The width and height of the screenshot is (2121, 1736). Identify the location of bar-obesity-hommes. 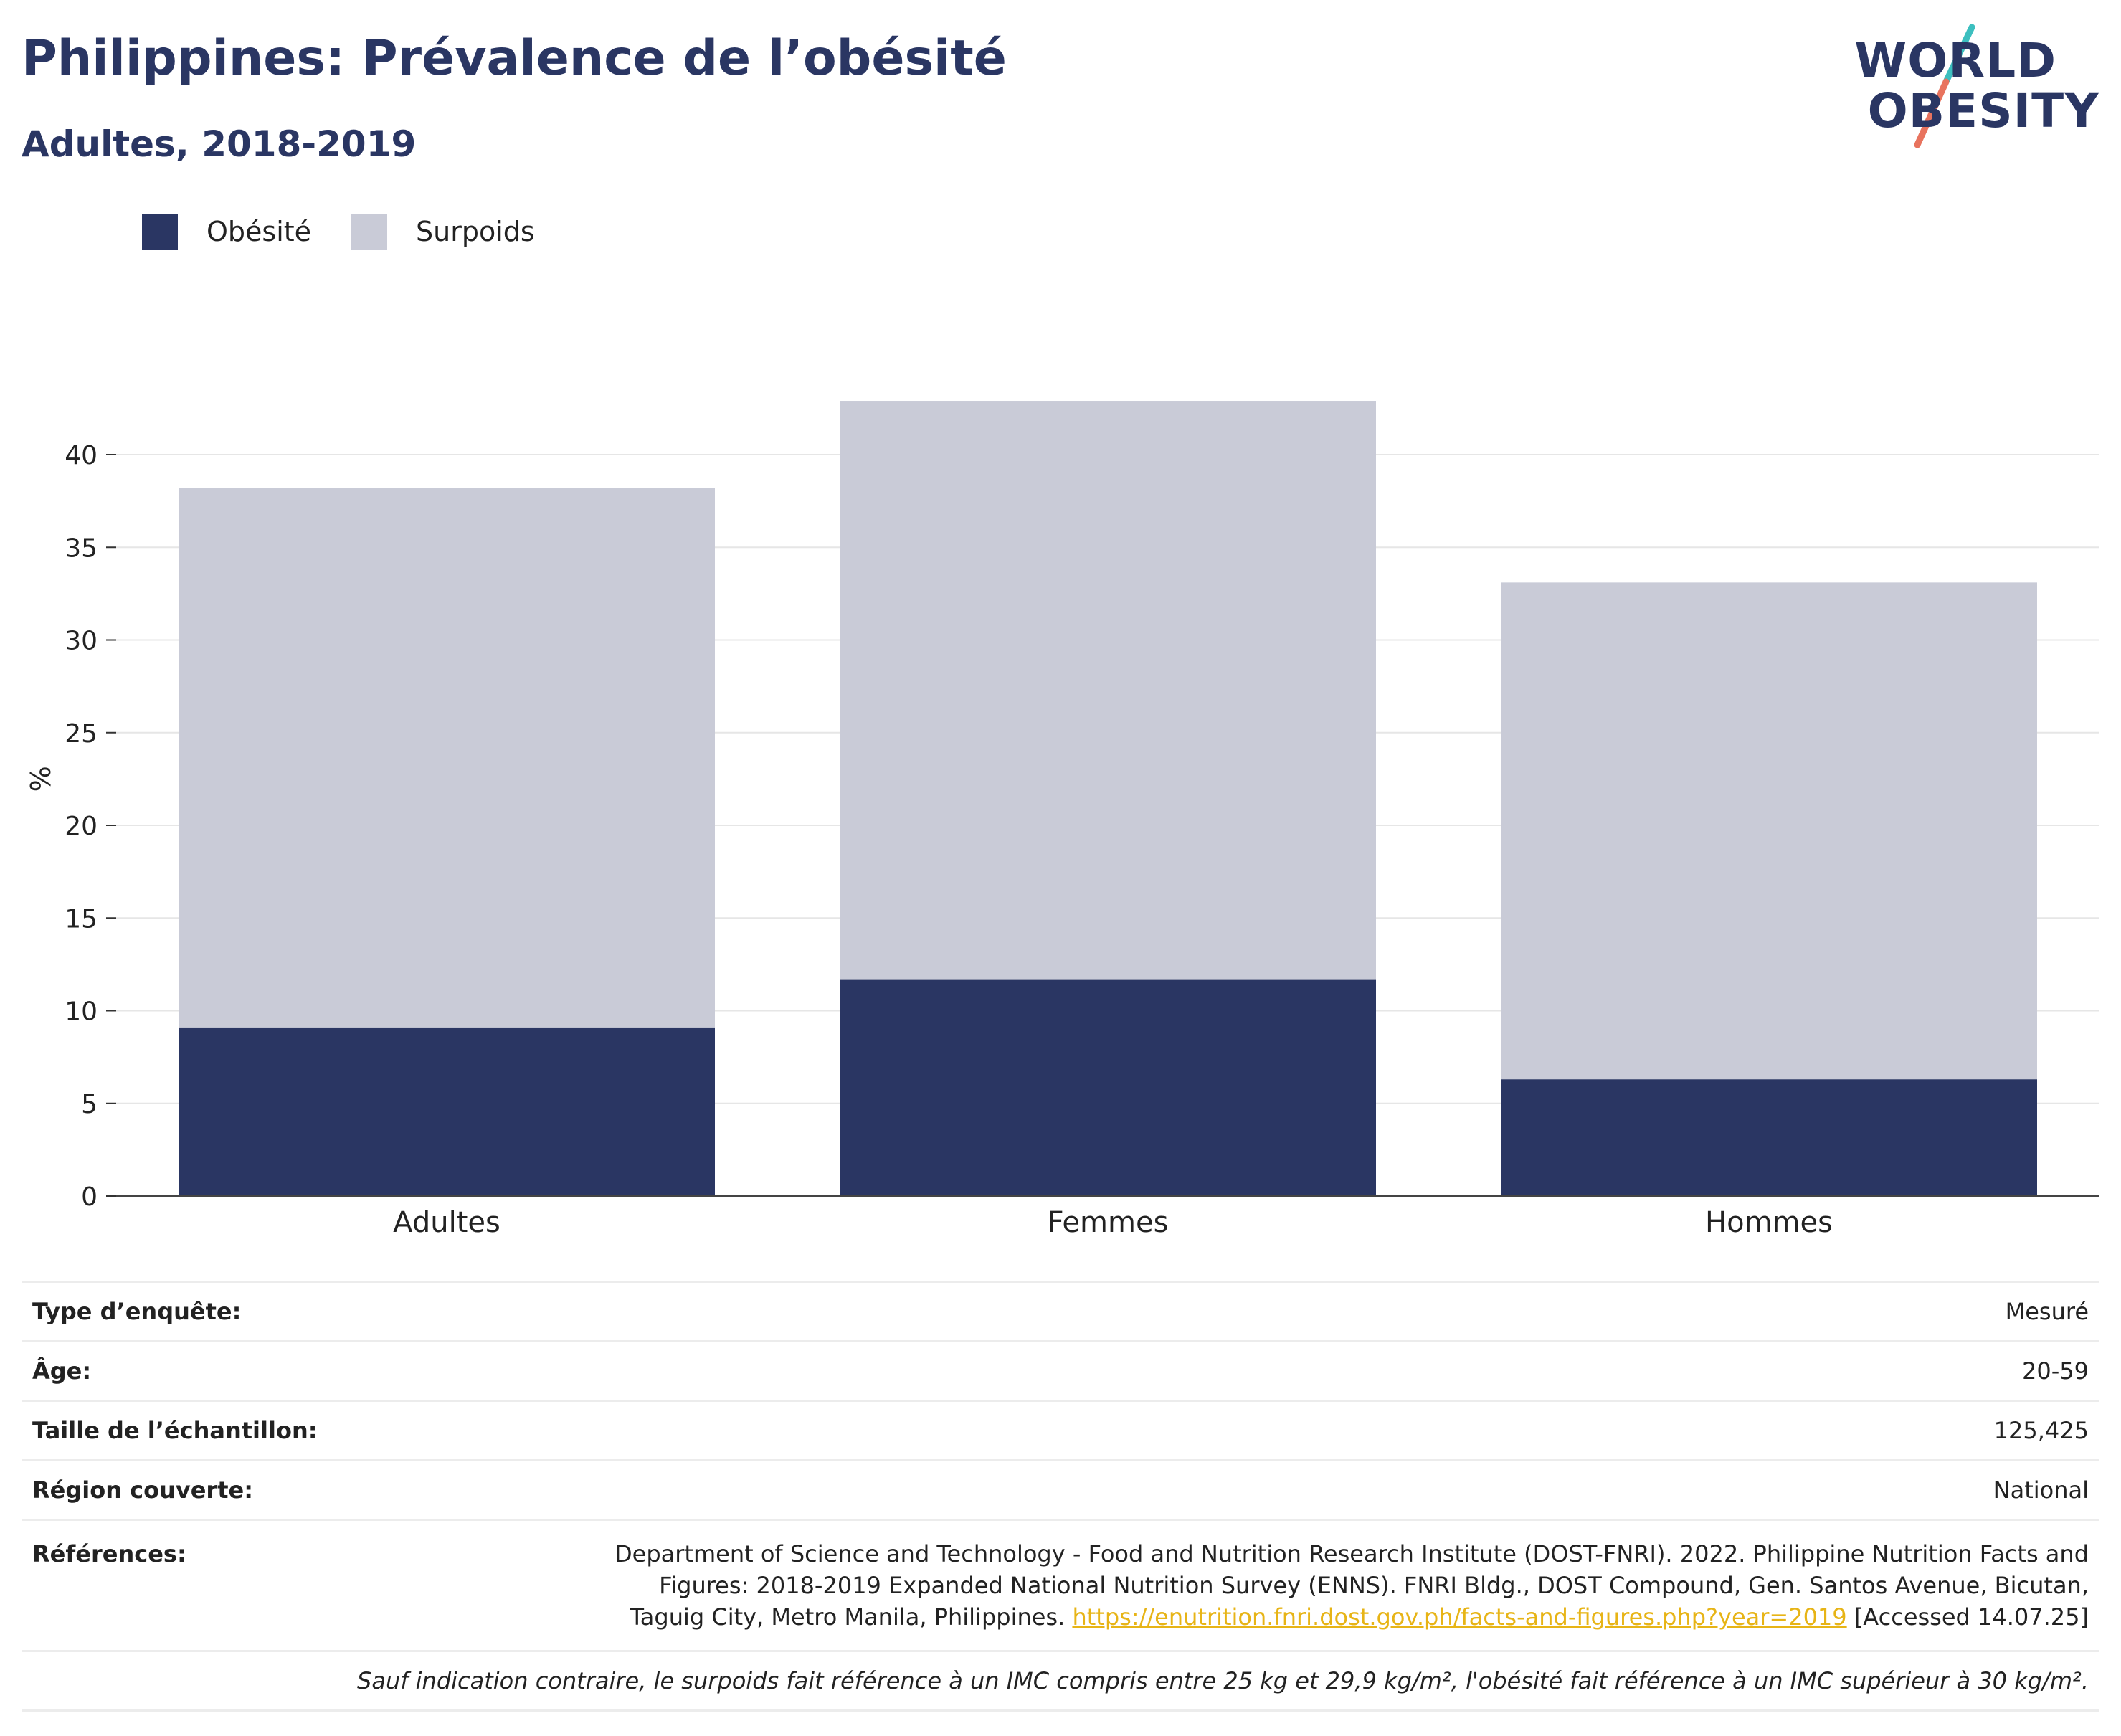
(1769, 1137).